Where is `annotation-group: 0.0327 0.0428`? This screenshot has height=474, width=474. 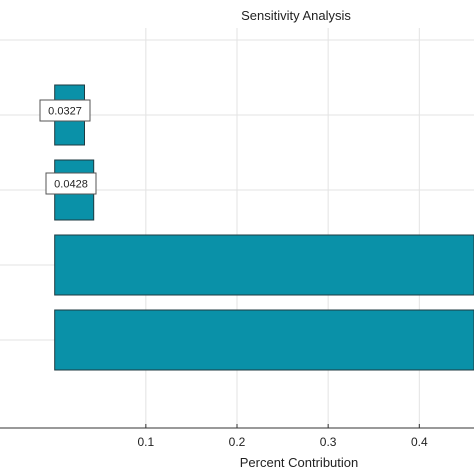 annotation-group: 0.0327 0.0428 is located at coordinates (68, 147).